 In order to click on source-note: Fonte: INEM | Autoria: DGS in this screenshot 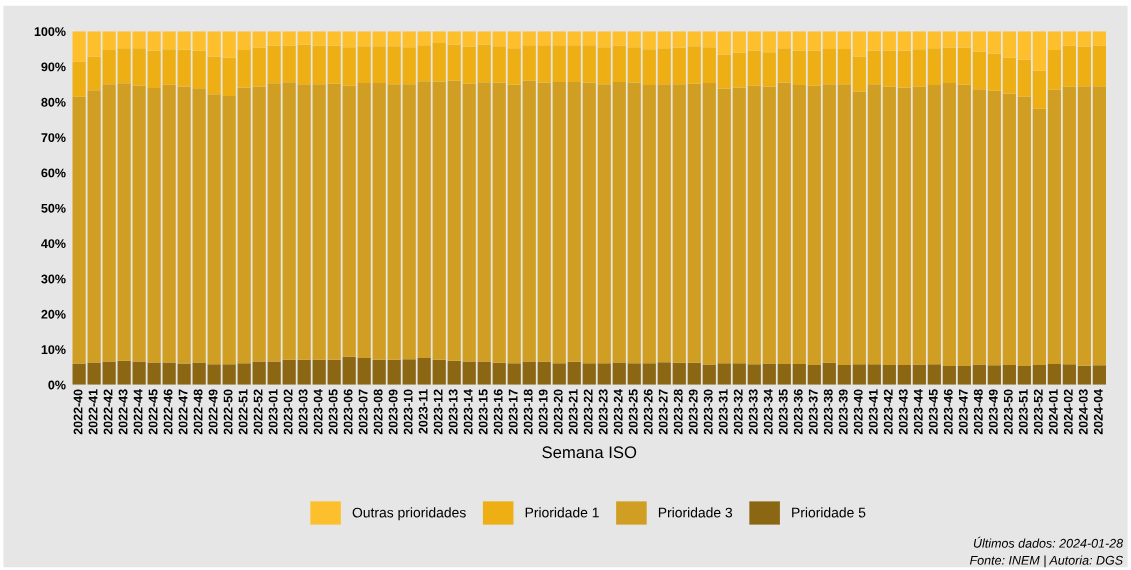, I will do `click(1046, 561)`.